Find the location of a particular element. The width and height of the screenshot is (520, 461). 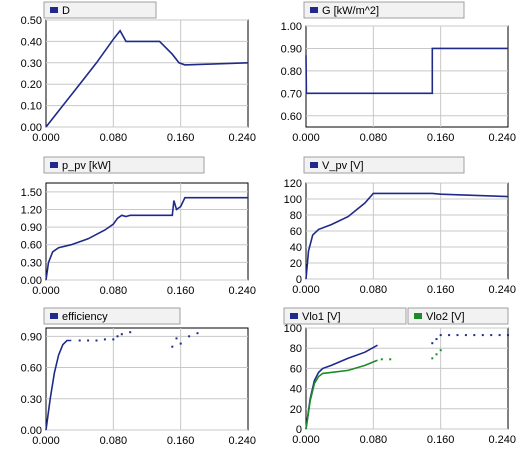

y-tick-label: 0.80 is located at coordinates (291, 72).